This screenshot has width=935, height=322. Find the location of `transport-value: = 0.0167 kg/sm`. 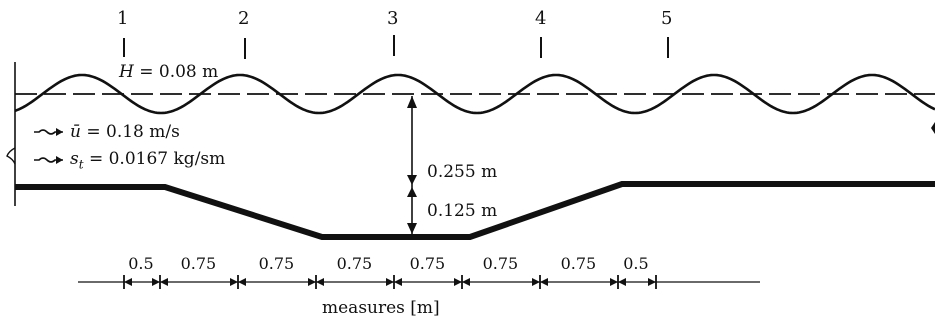

transport-value: = 0.0167 kg/sm is located at coordinates (157, 159).